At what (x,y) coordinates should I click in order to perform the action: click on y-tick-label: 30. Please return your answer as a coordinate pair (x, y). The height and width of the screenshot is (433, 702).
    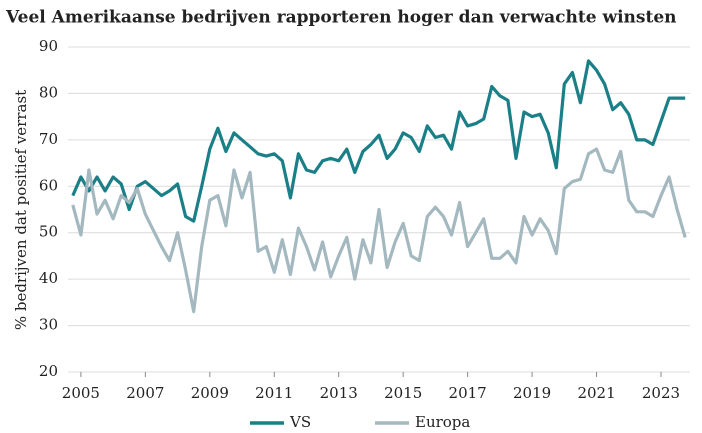
    Looking at the image, I should click on (48, 325).